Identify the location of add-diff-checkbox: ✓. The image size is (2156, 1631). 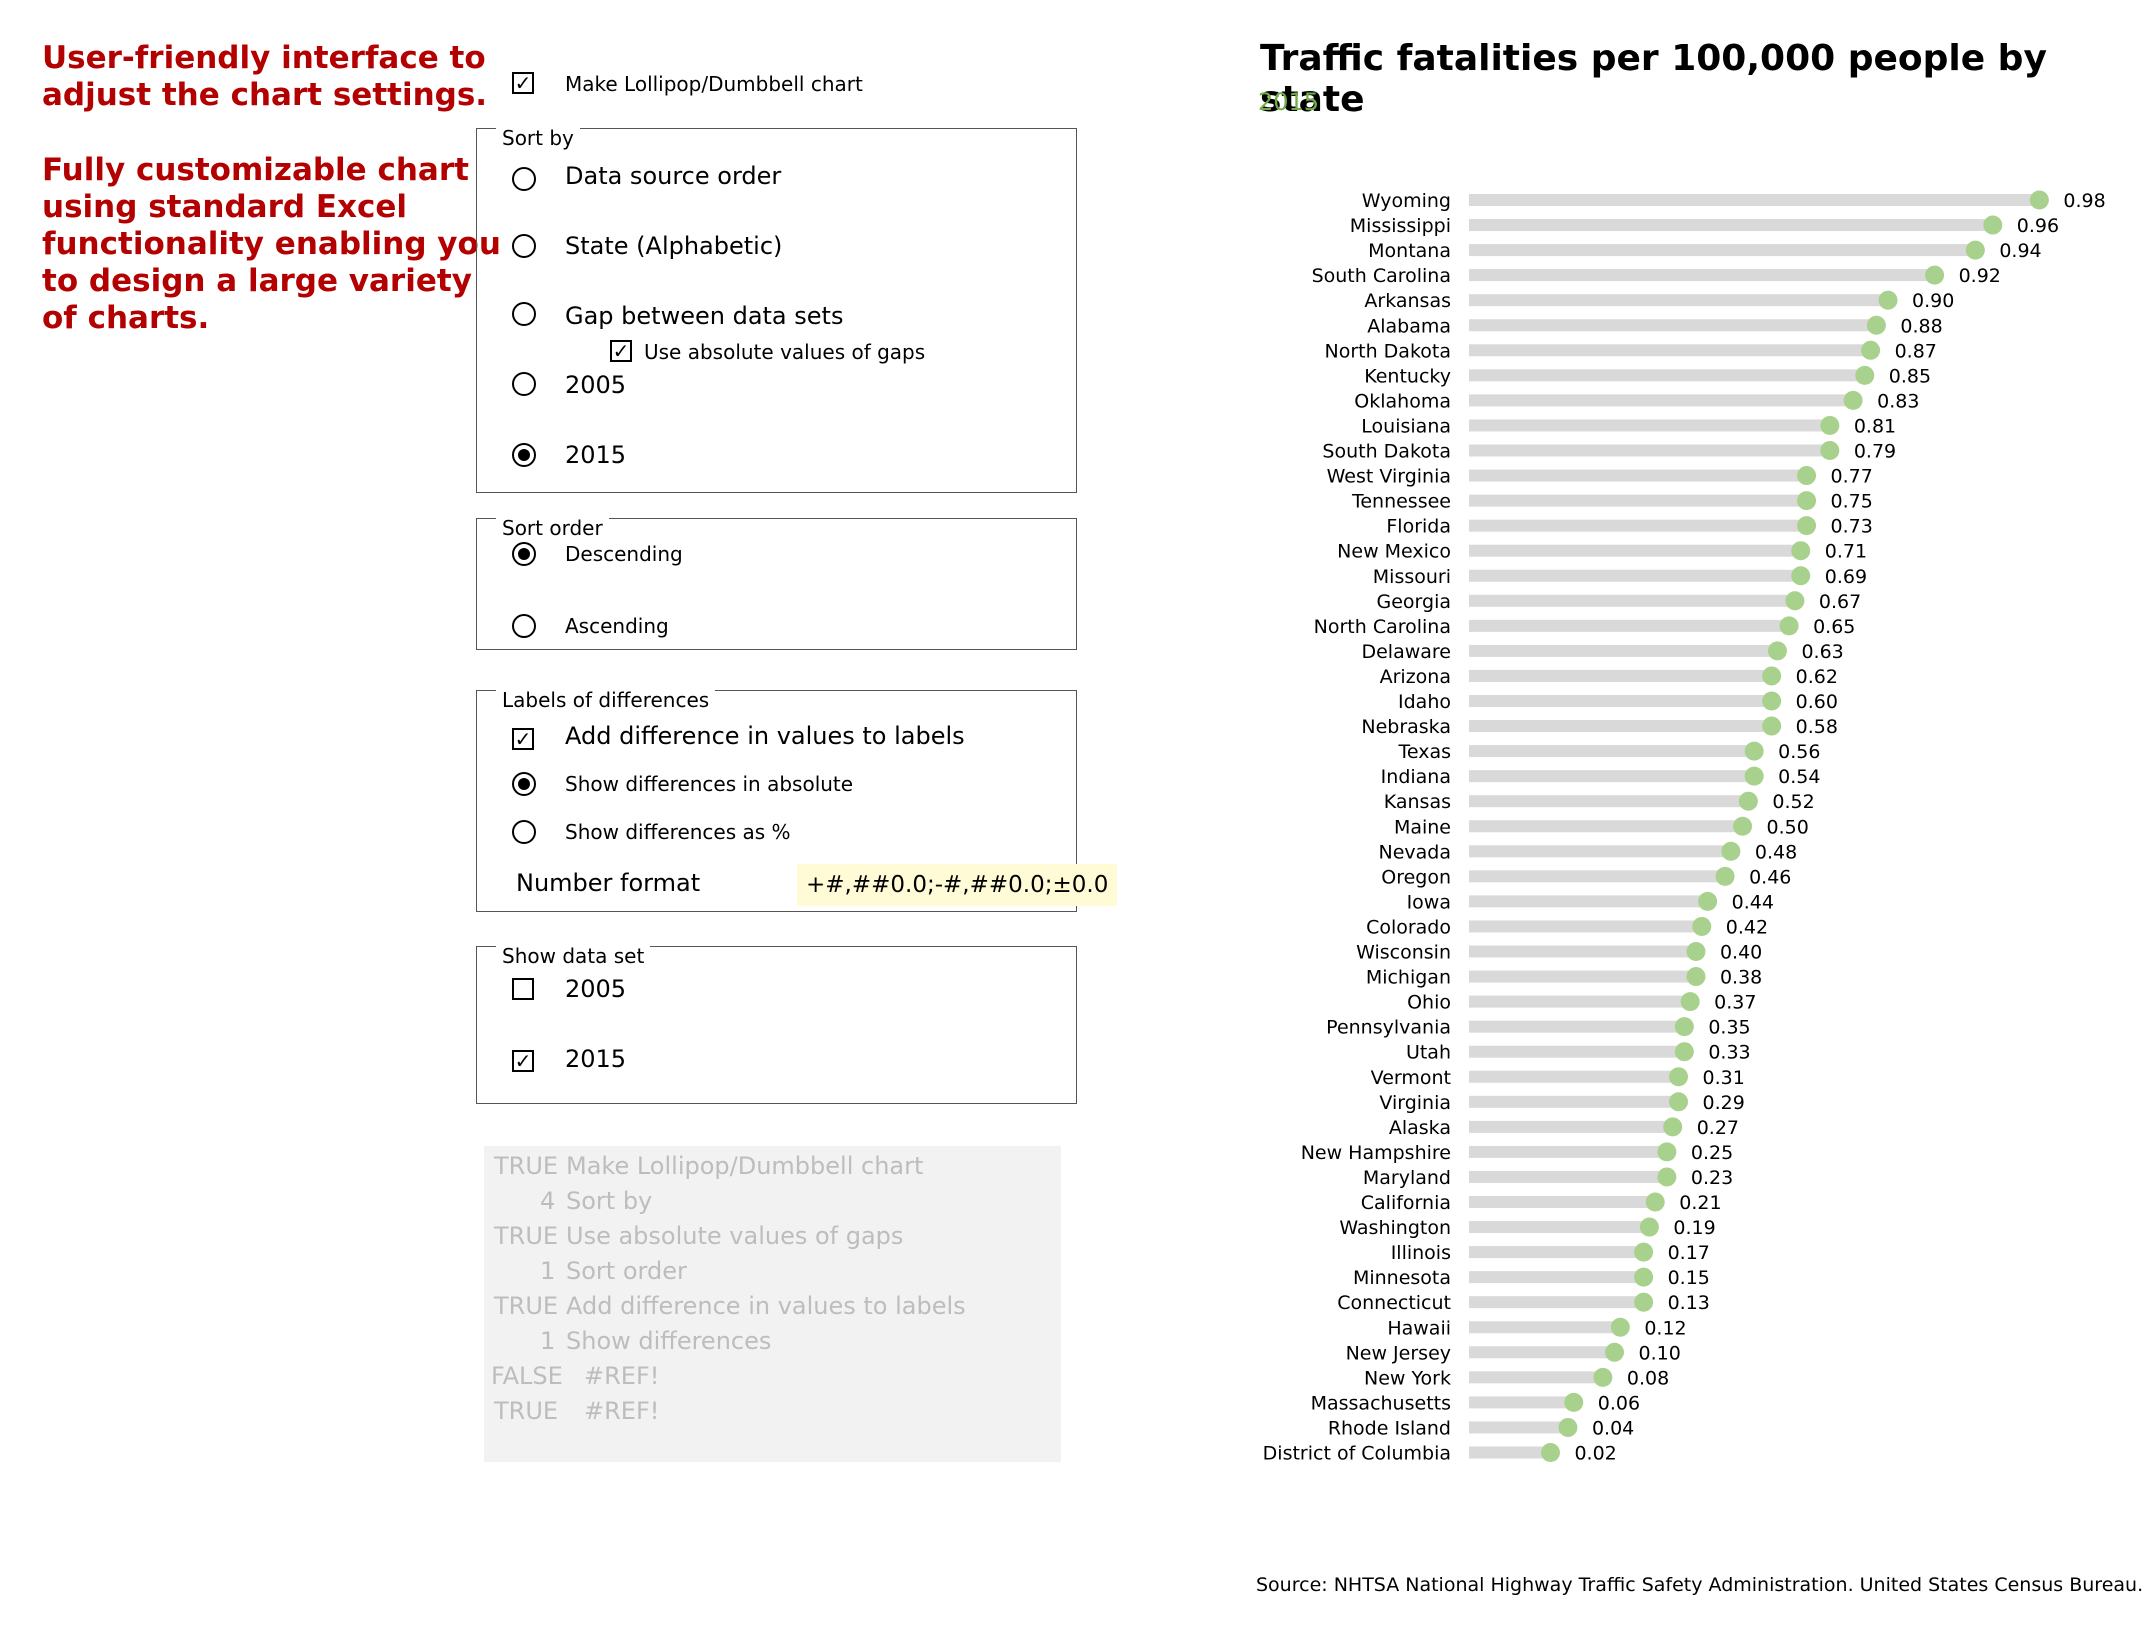
(523, 739).